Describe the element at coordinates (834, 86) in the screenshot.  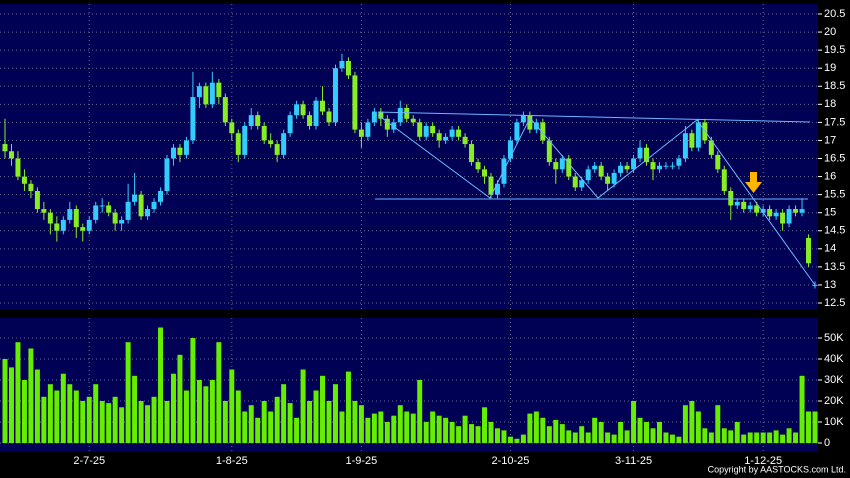
I see `y-tick-label: 18.5` at that location.